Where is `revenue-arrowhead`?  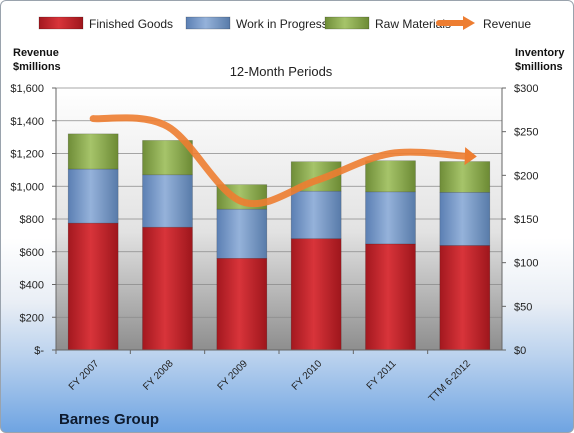 revenue-arrowhead is located at coordinates (470, 156).